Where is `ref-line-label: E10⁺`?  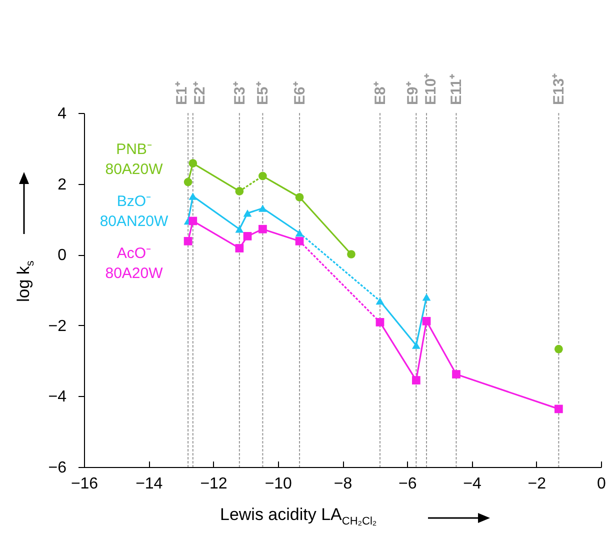
ref-line-label: E10⁺ is located at coordinates (431, 89).